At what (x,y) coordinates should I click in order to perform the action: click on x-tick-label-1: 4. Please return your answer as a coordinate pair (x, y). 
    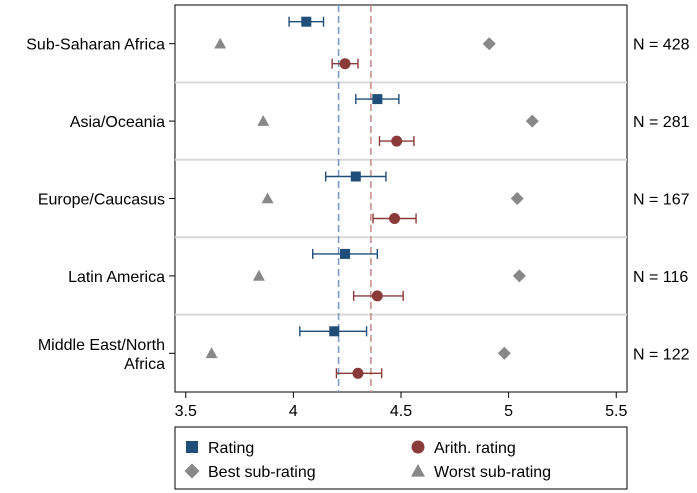
    Looking at the image, I should click on (293, 411).